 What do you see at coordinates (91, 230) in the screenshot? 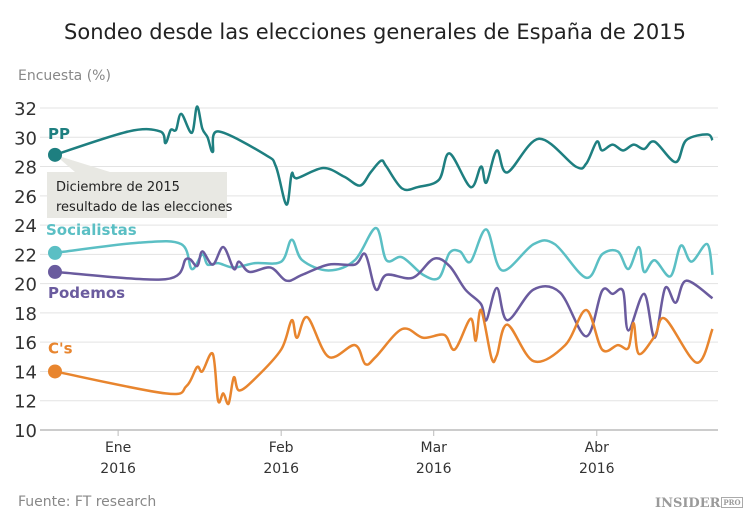
I see `series-label-socialistas: Socialistas` at bounding box center [91, 230].